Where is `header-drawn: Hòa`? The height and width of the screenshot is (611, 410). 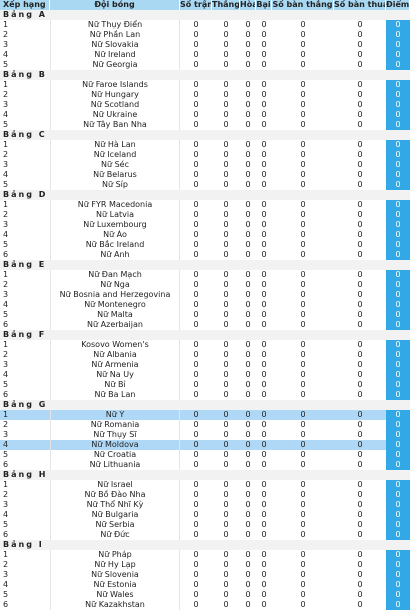
header-drawn: Hòa is located at coordinates (248, 5).